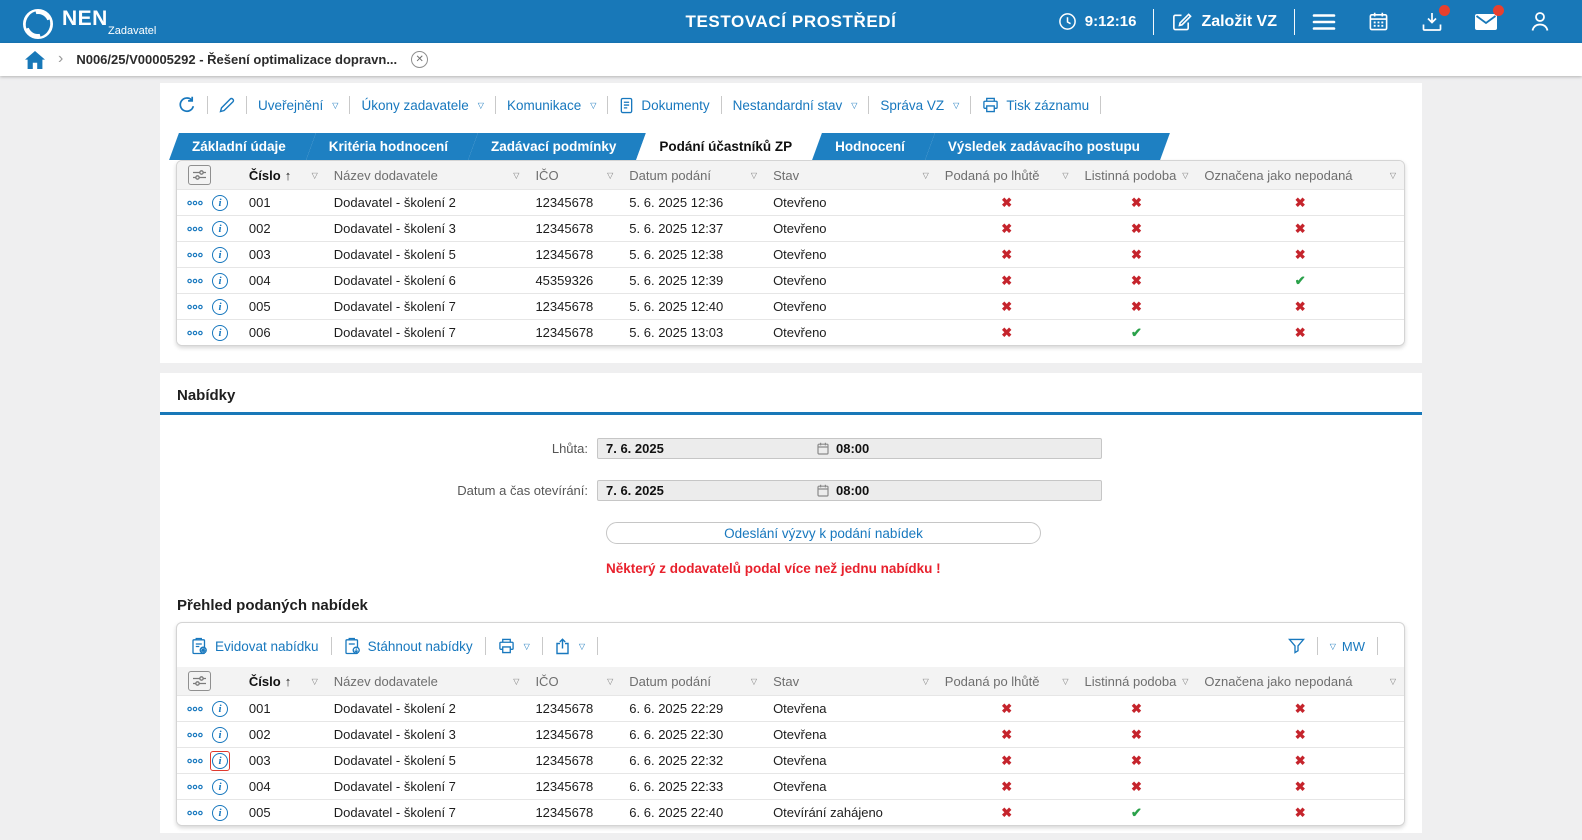 The height and width of the screenshot is (840, 1582). Describe the element at coordinates (729, 146) in the screenshot. I see `tab-pod-n-astn-k-zp: Podání účastníků ZP` at that location.